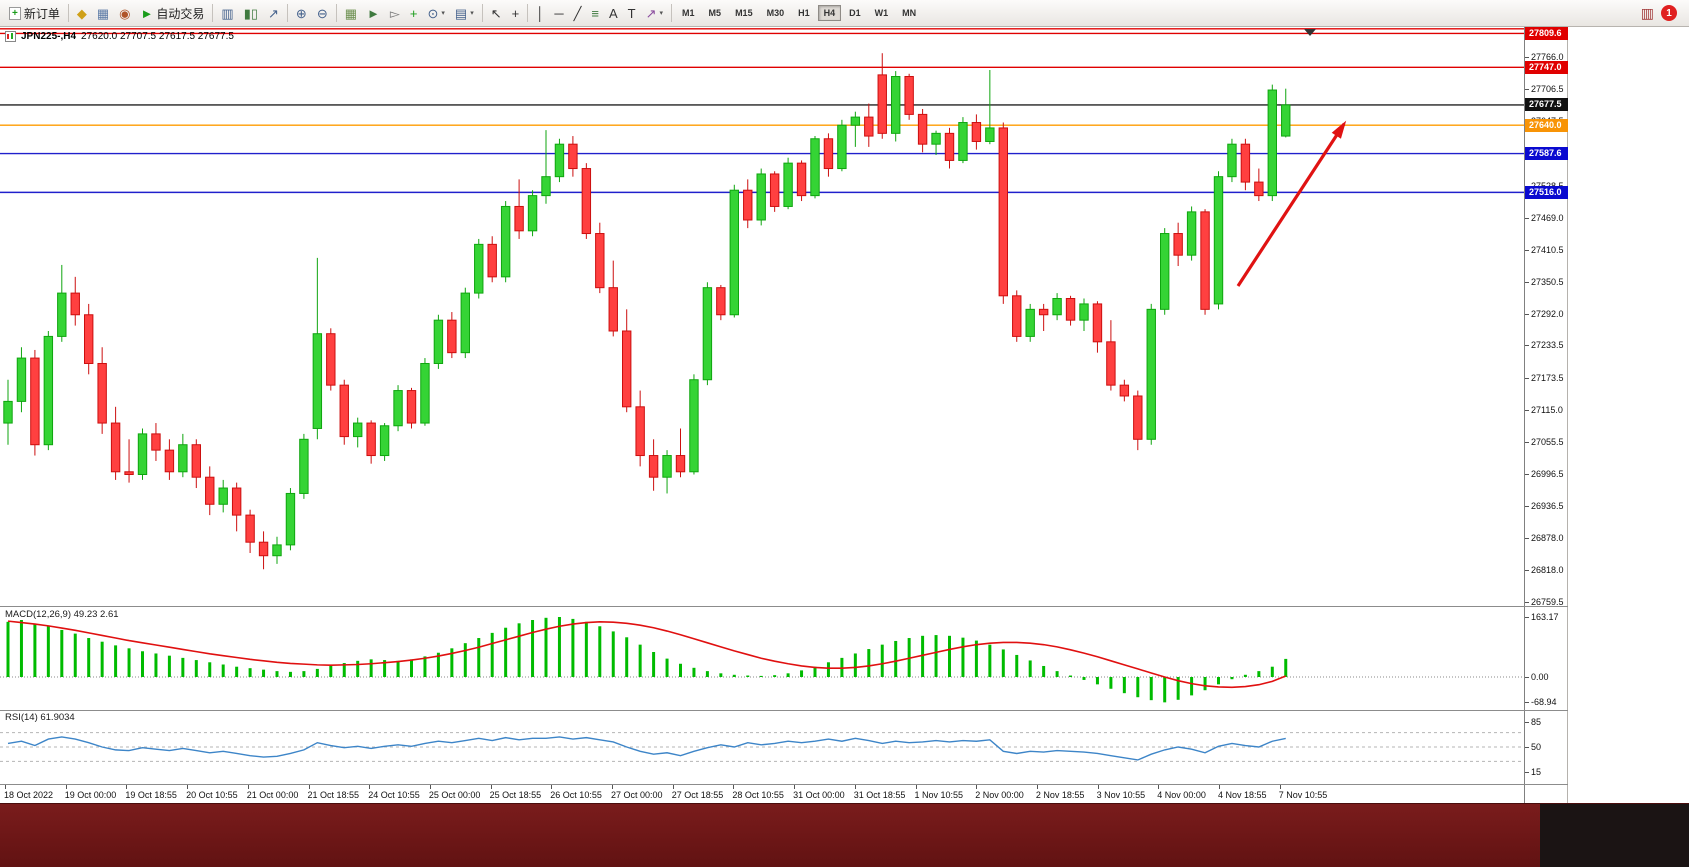  Describe the element at coordinates (1310, 32) in the screenshot. I see `chart-shift-marker-icon` at that location.